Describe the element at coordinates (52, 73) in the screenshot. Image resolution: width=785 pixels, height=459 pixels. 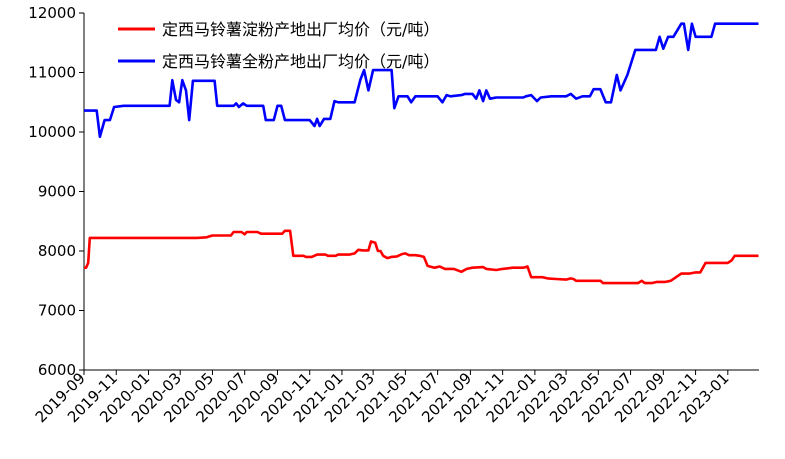
I see `y-tick-label: 11000` at that location.